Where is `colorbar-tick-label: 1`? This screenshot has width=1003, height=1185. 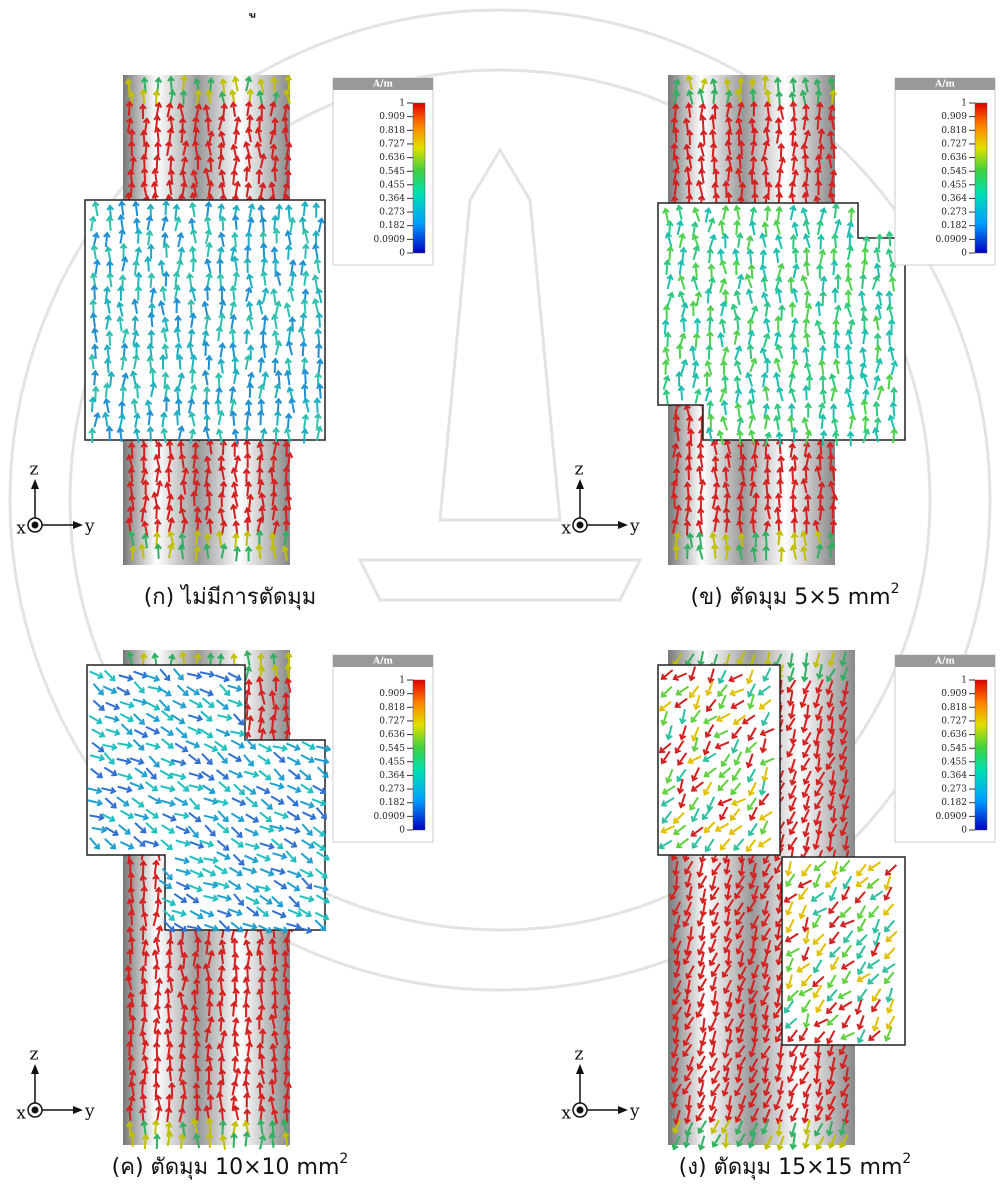 colorbar-tick-label: 1 is located at coordinates (964, 681).